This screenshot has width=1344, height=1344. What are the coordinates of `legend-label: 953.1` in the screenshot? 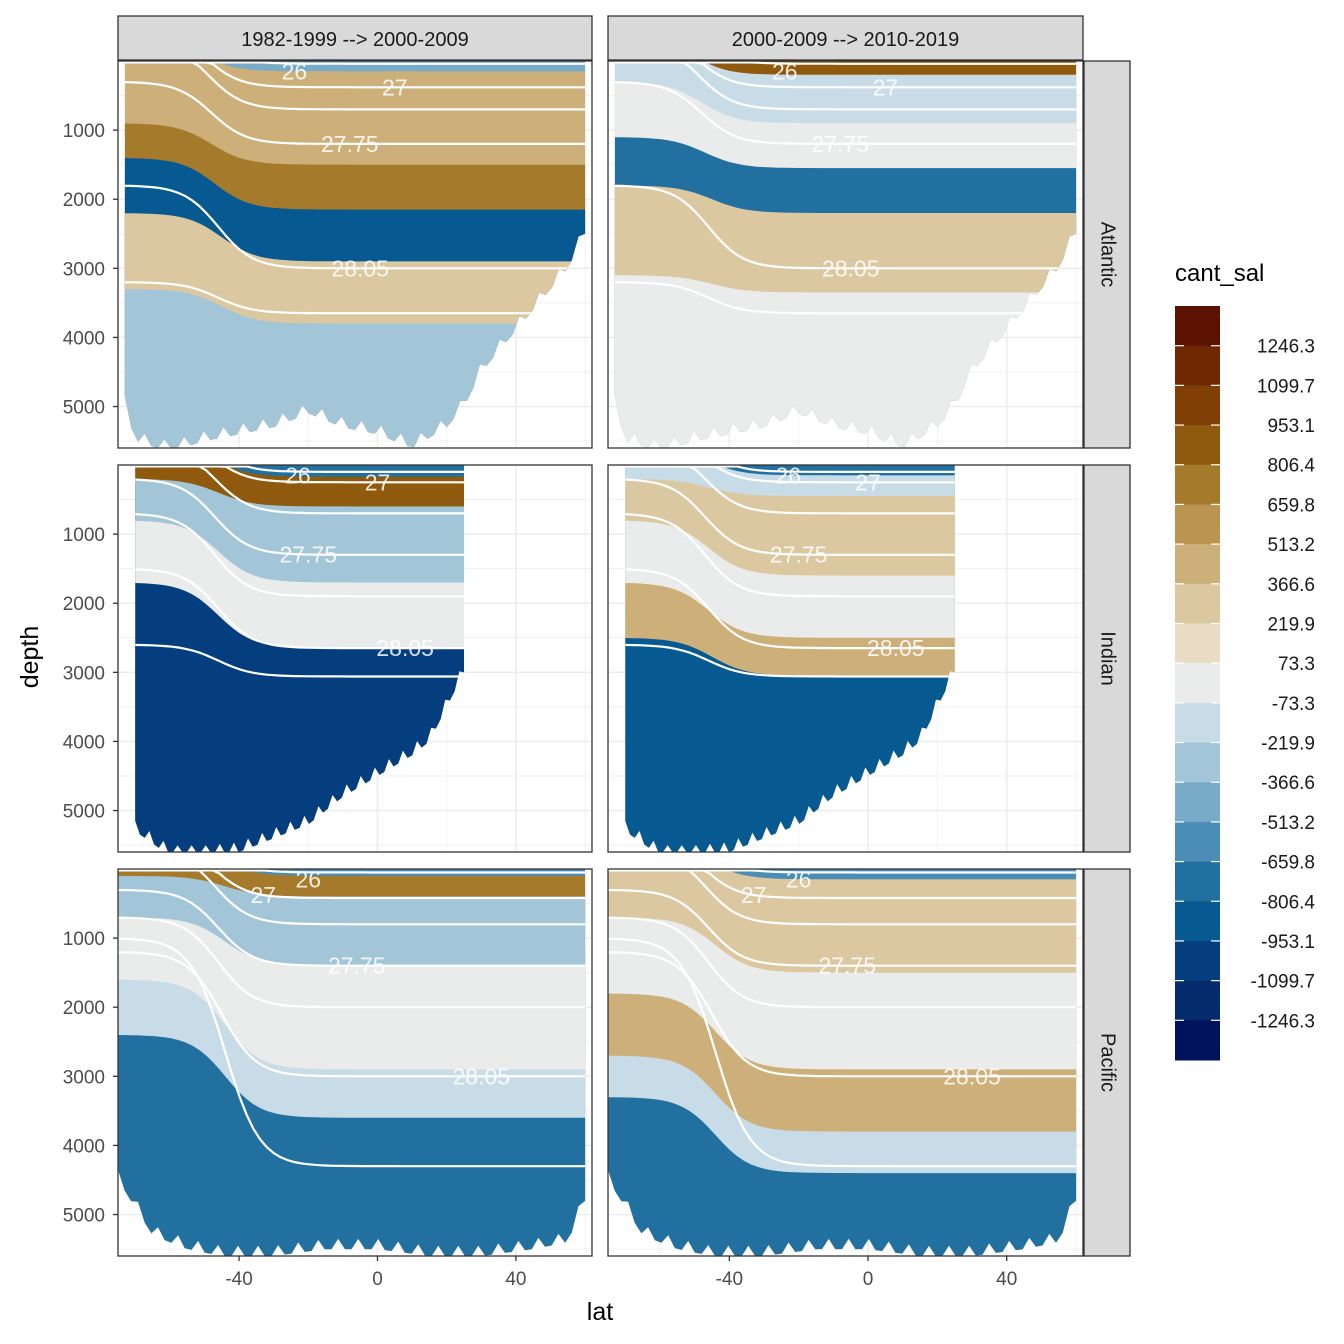 It's located at (1291, 426).